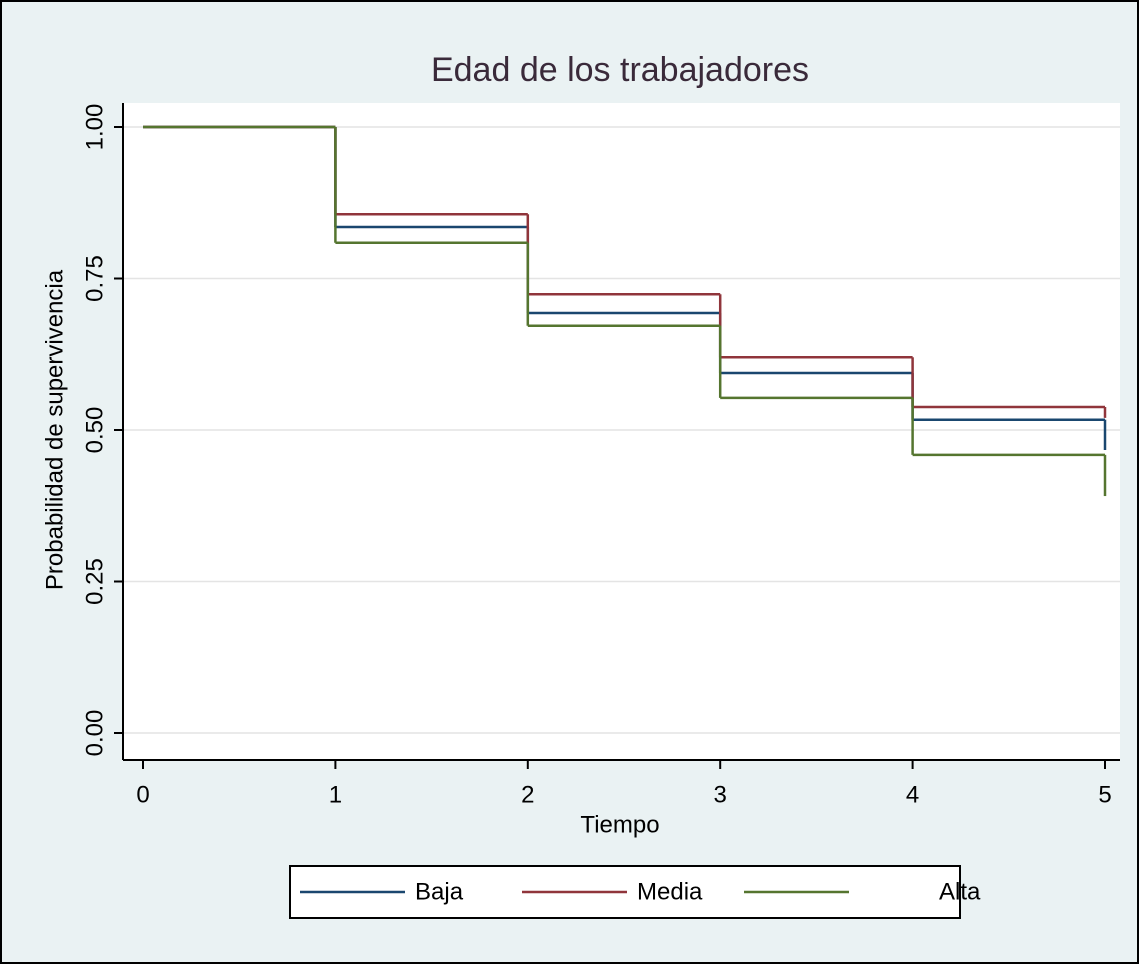 The height and width of the screenshot is (964, 1139). What do you see at coordinates (527, 794) in the screenshot?
I see `x-tick-label: 2` at bounding box center [527, 794].